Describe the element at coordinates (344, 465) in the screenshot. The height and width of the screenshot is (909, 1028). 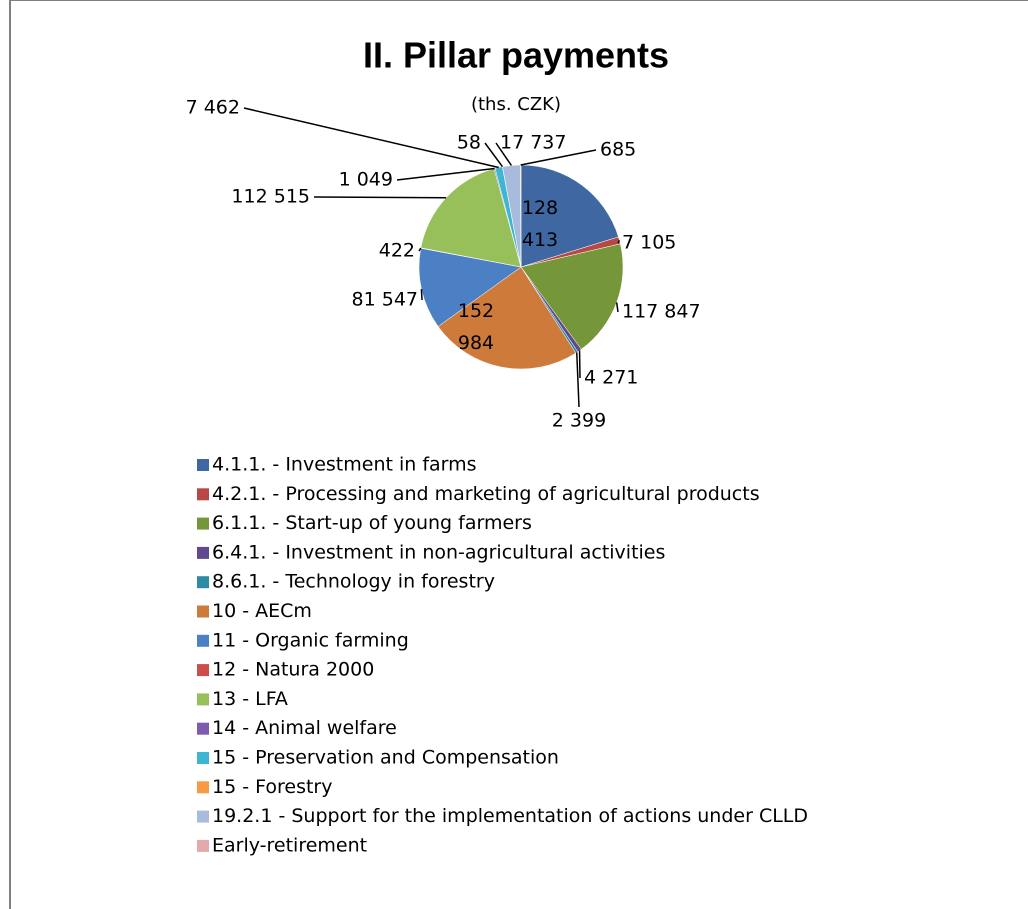
I see `legend-label: 4.1.1. - Investment in farms` at that location.